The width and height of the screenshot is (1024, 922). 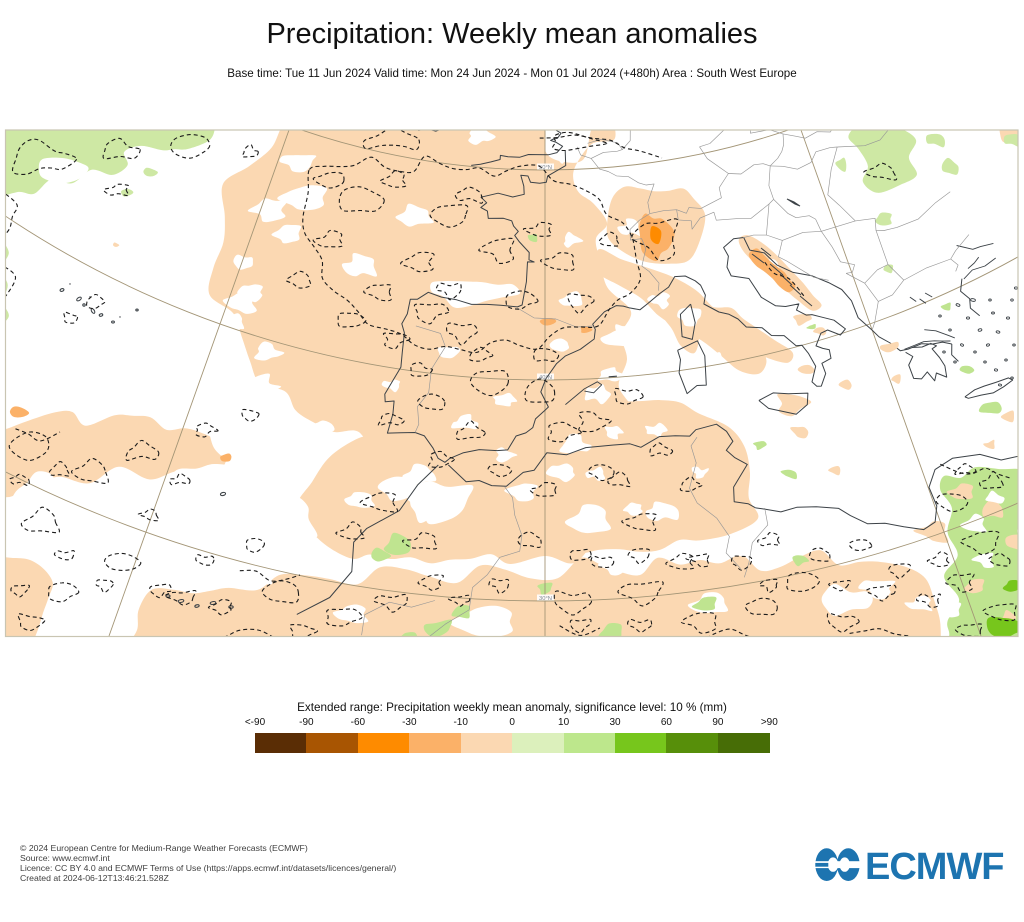 What do you see at coordinates (545, 378) in the screenshot?
I see `svg-text: 40°N` at bounding box center [545, 378].